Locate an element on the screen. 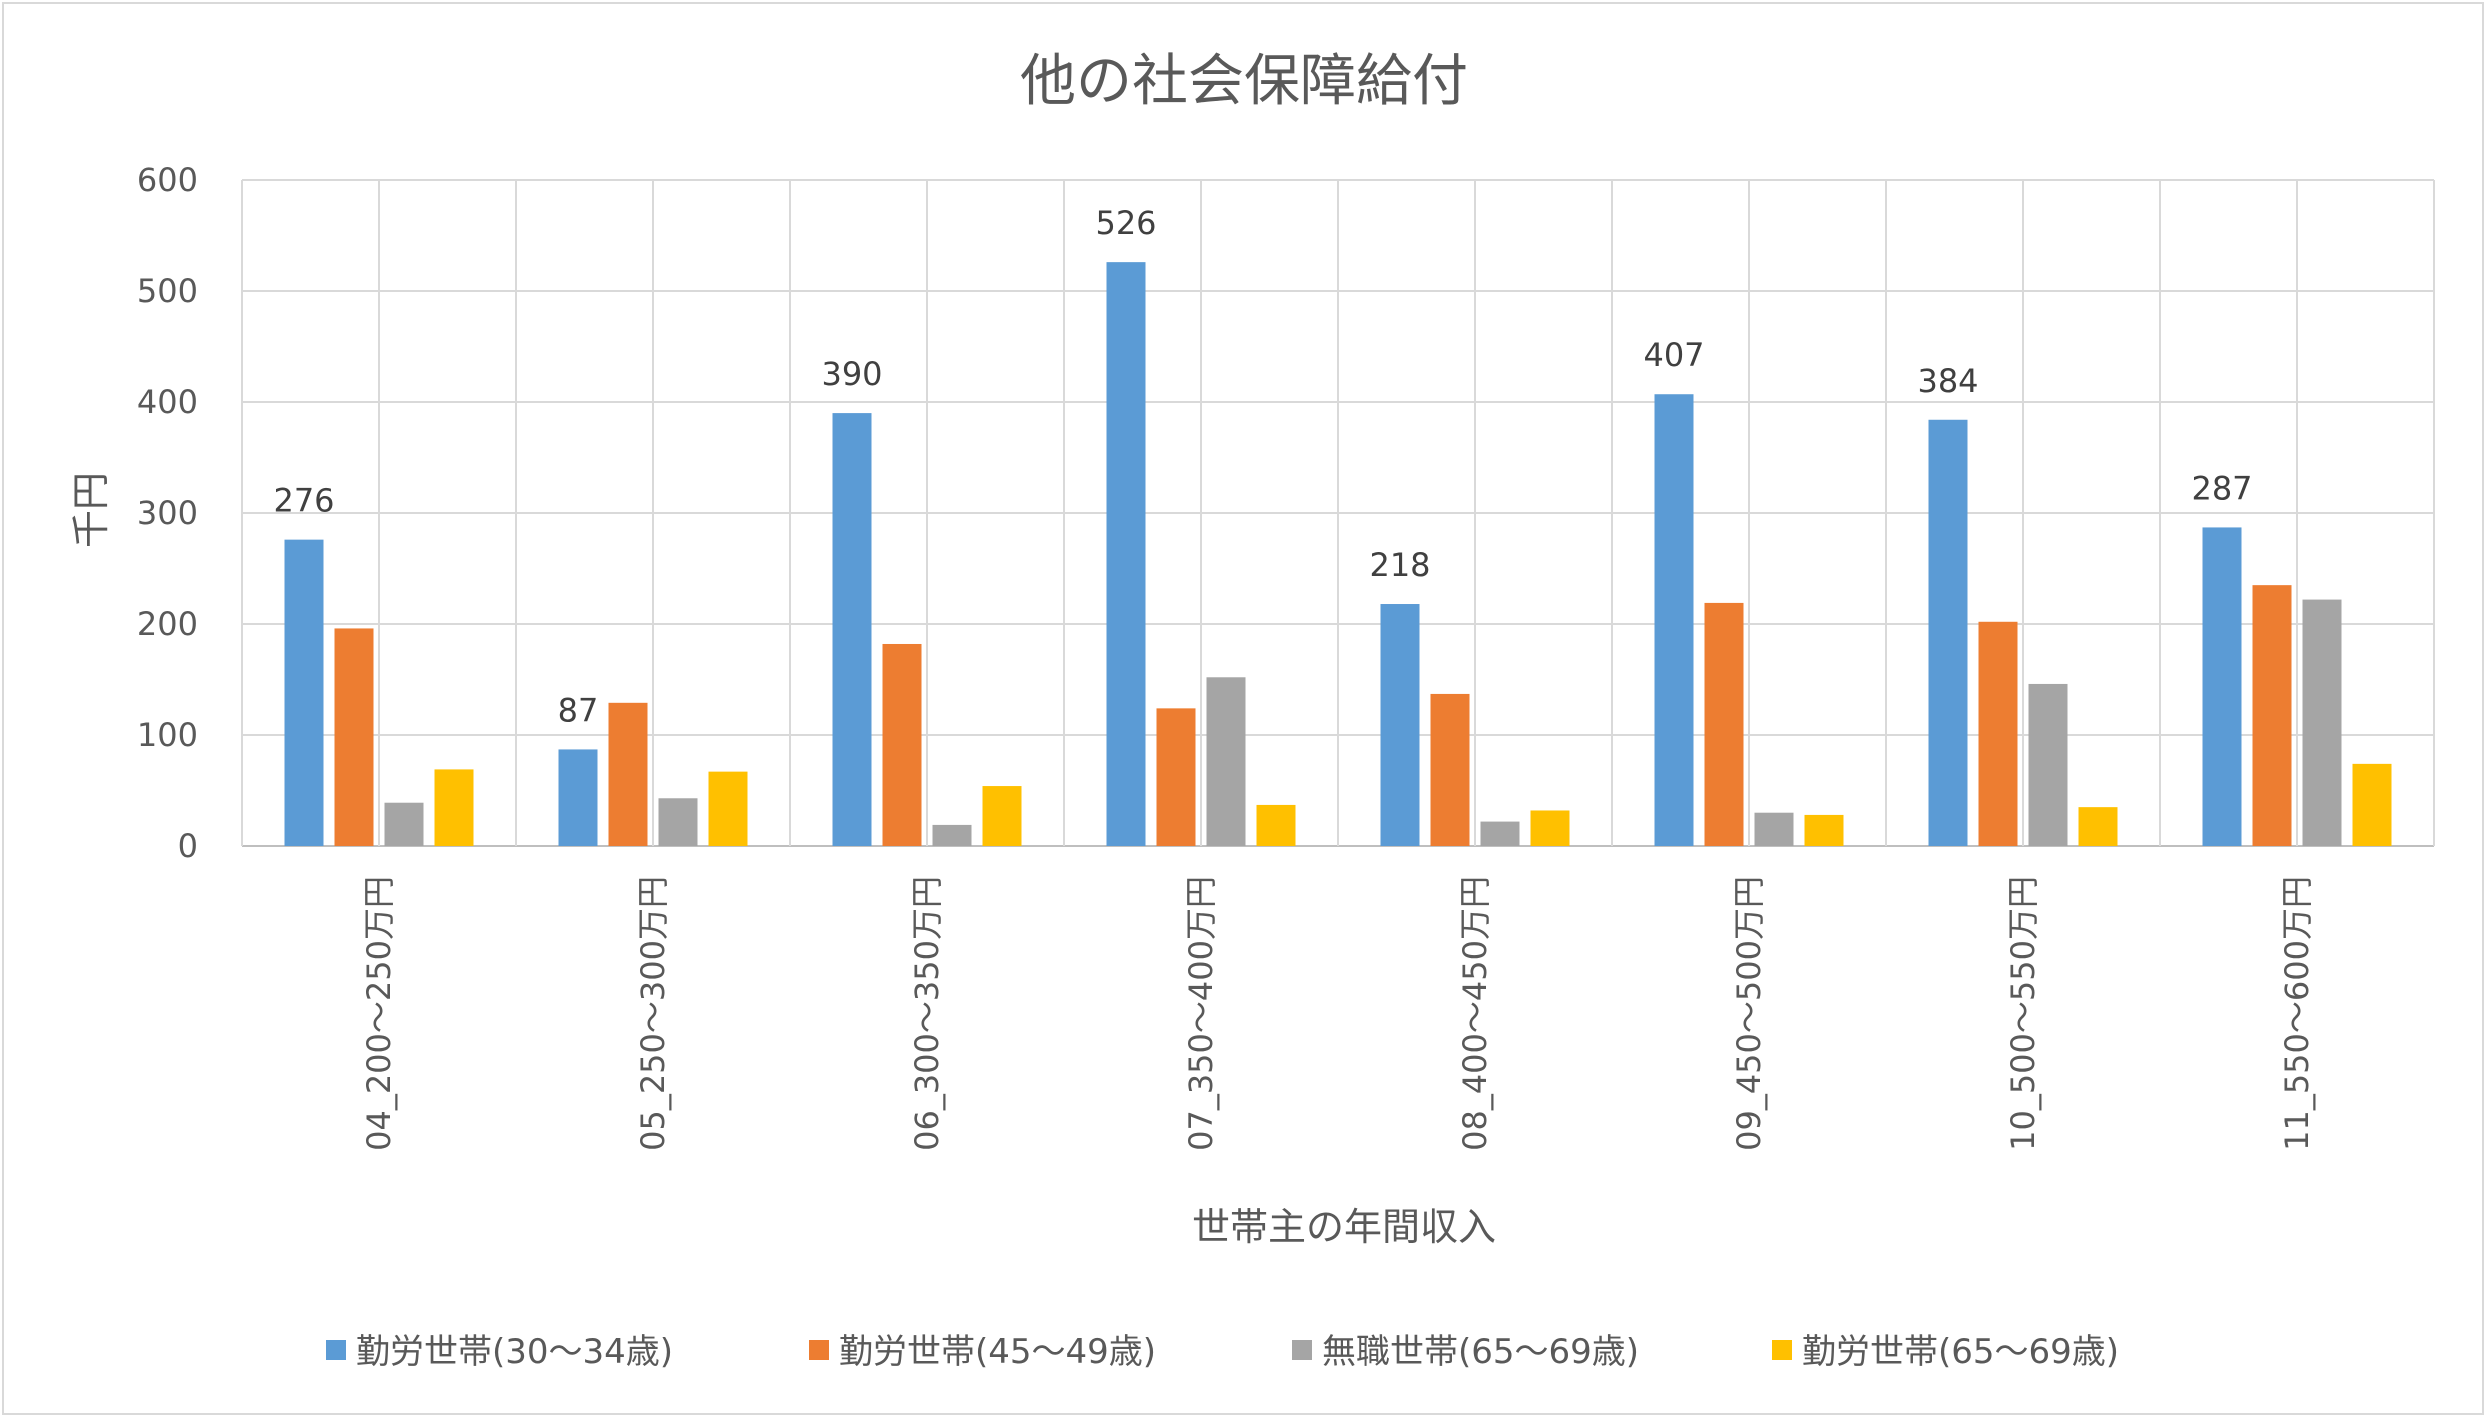  data-label: 526 is located at coordinates (1125, 223).